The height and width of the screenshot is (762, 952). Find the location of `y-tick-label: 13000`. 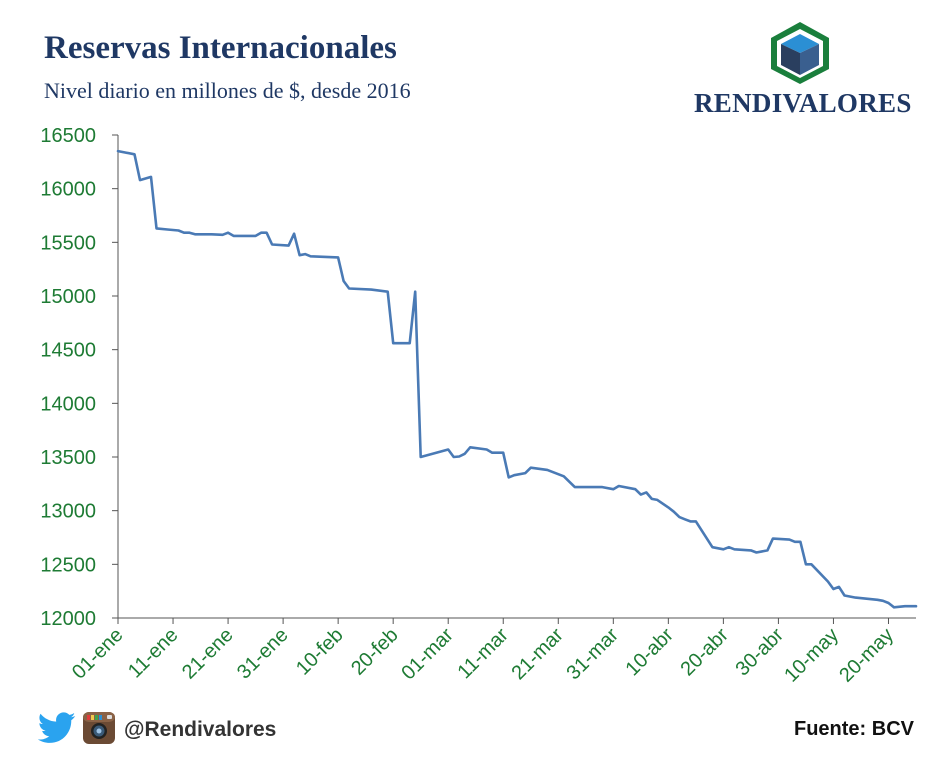

y-tick-label: 13000 is located at coordinates (68, 512).